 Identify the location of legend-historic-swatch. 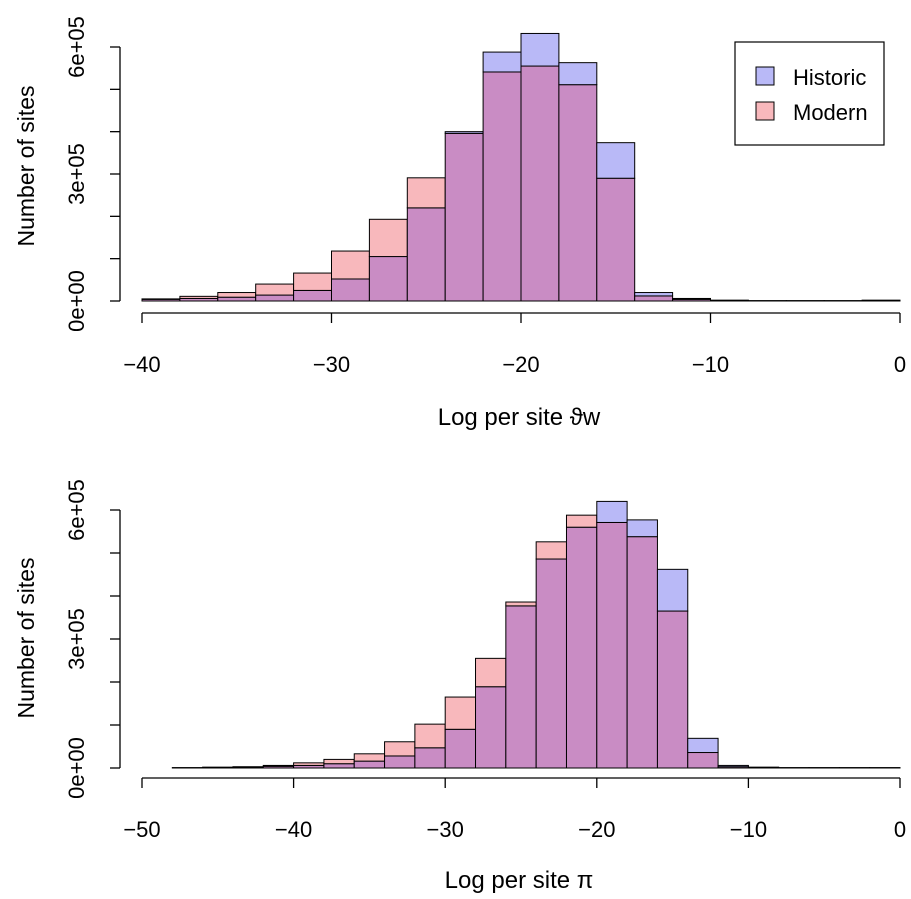
(765, 76).